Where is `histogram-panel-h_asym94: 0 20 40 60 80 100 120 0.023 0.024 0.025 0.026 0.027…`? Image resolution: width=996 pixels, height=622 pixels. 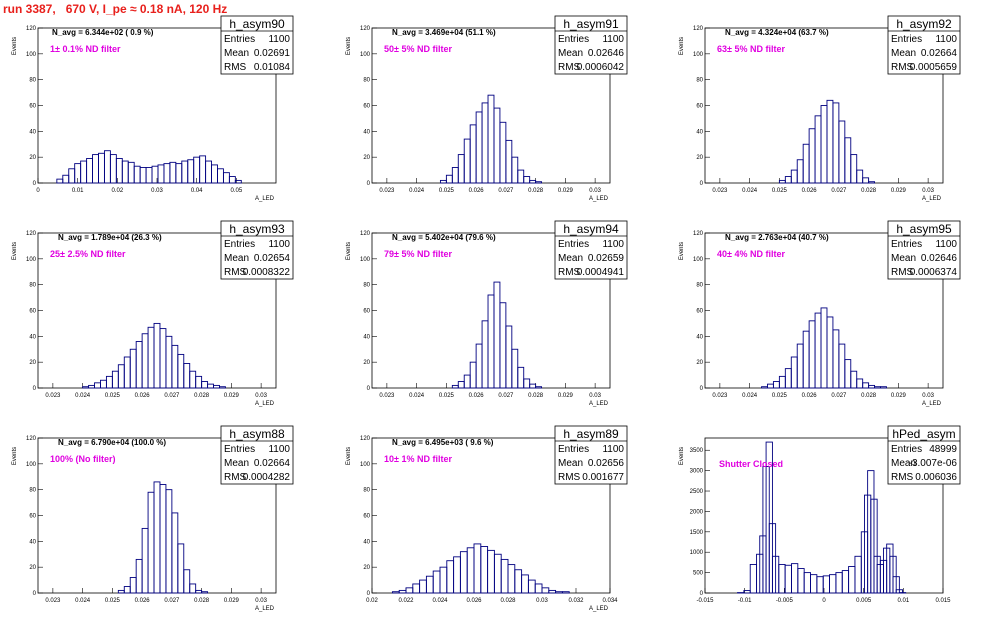 histogram-panel-h_asym94: 0 20 40 60 80 100 120 0.023 0.024 0.025 0.026 0.027… is located at coordinates (487, 313).